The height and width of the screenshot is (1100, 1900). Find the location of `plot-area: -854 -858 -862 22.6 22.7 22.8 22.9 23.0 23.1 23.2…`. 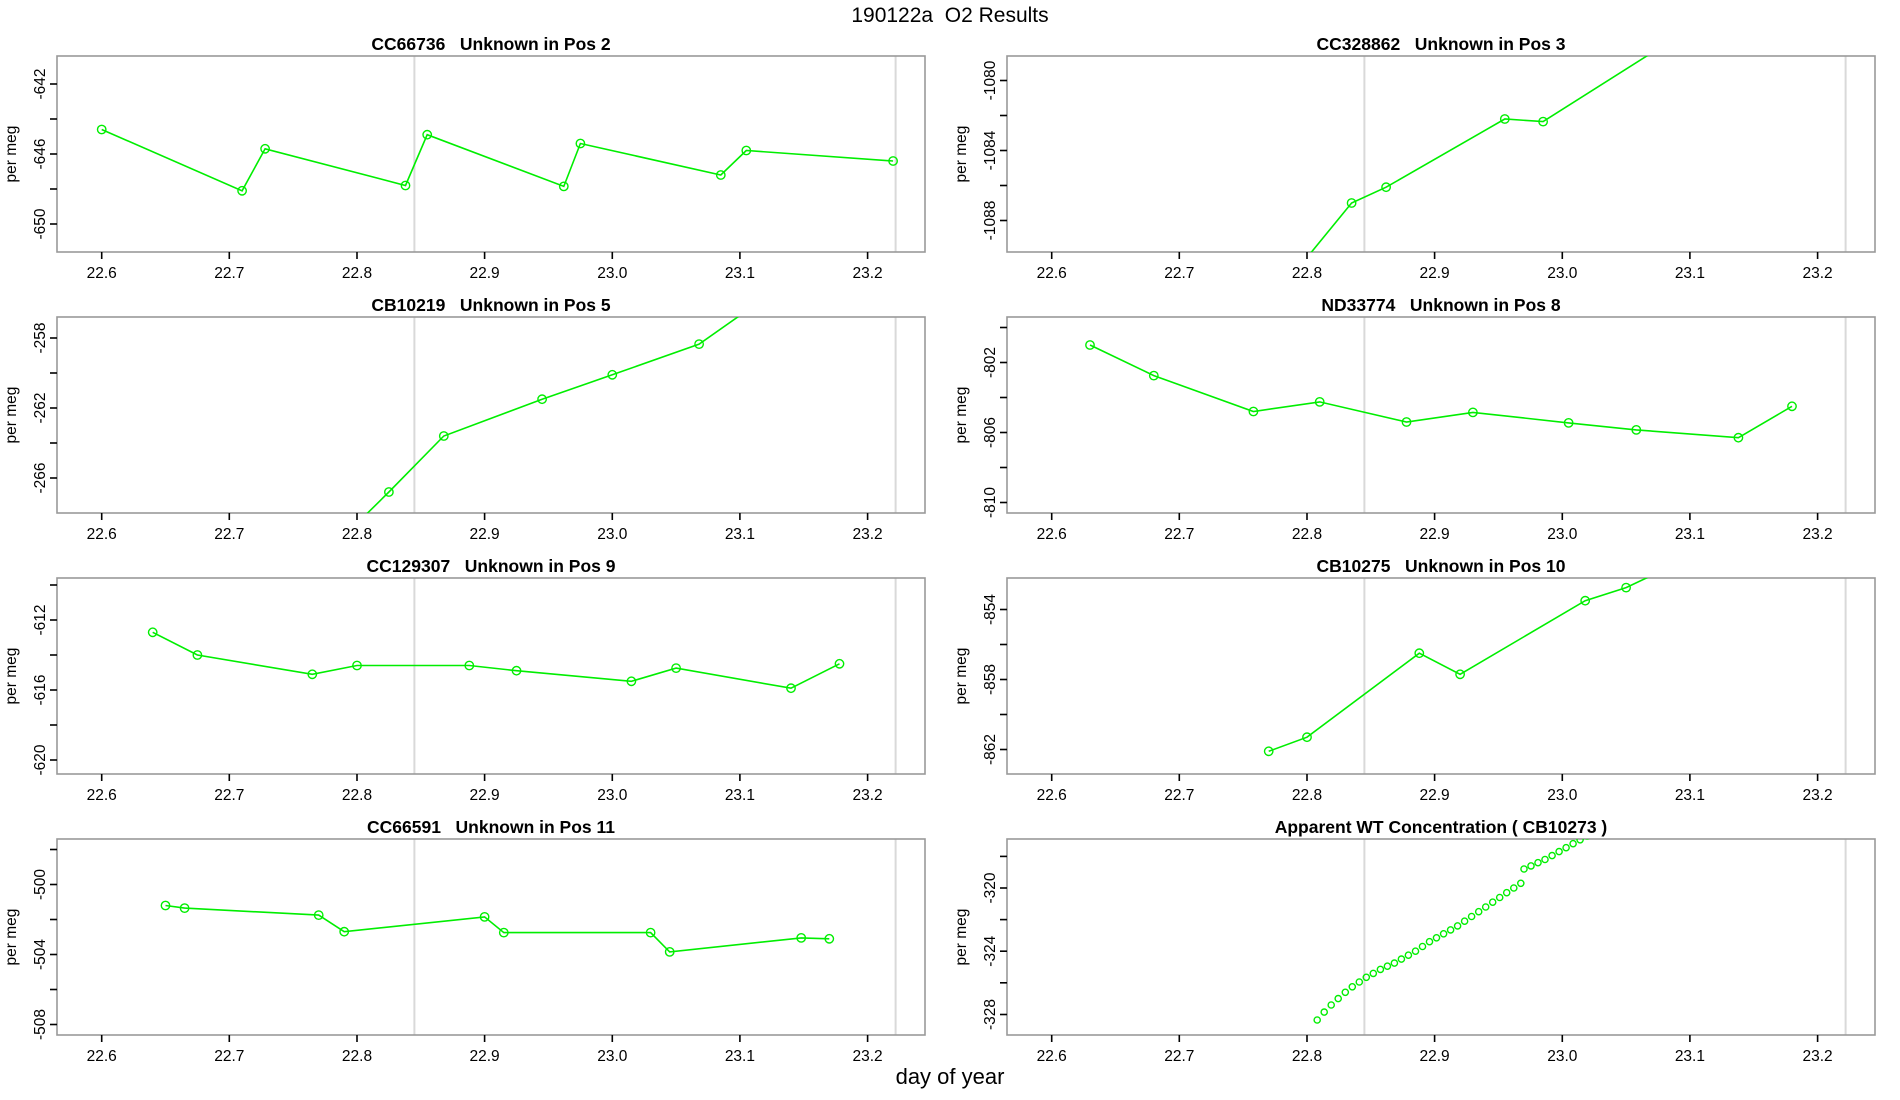

plot-area: -854 -858 -862 22.6 22.7 22.8 22.9 23.0 23.1 23.2… is located at coordinates (1414, 680).